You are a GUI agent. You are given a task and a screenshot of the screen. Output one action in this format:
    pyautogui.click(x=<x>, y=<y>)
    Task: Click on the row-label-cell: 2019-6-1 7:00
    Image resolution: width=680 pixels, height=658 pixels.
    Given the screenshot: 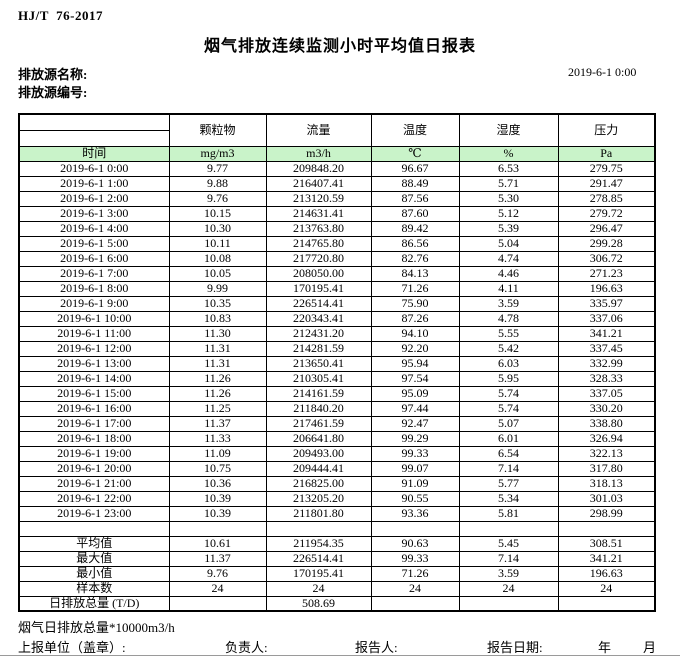 What is the action you would take?
    pyautogui.click(x=94, y=273)
    